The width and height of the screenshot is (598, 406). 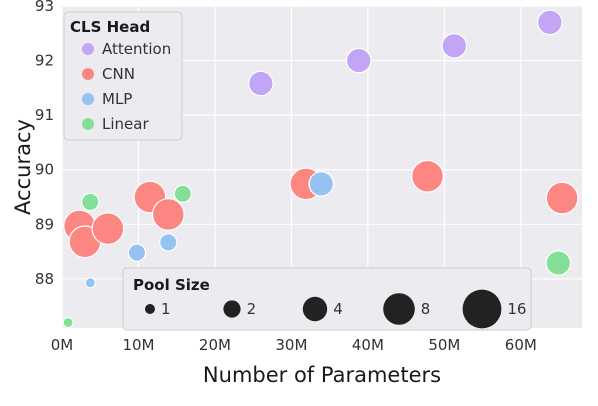 What do you see at coordinates (368, 345) in the screenshot?
I see `x-tick-label: 40M` at bounding box center [368, 345].